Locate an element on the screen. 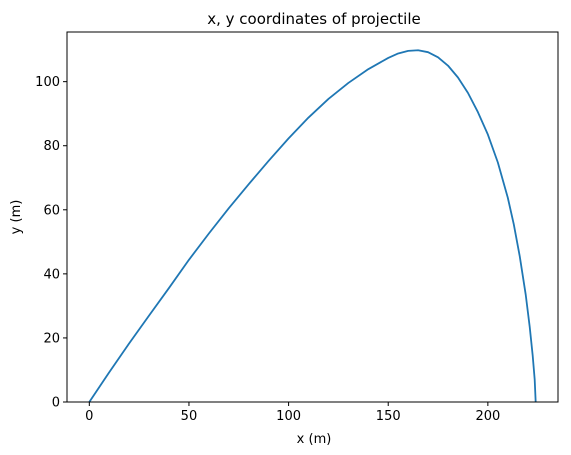 This screenshot has width=571, height=455. y-tick-label: 0 is located at coordinates (56, 403).